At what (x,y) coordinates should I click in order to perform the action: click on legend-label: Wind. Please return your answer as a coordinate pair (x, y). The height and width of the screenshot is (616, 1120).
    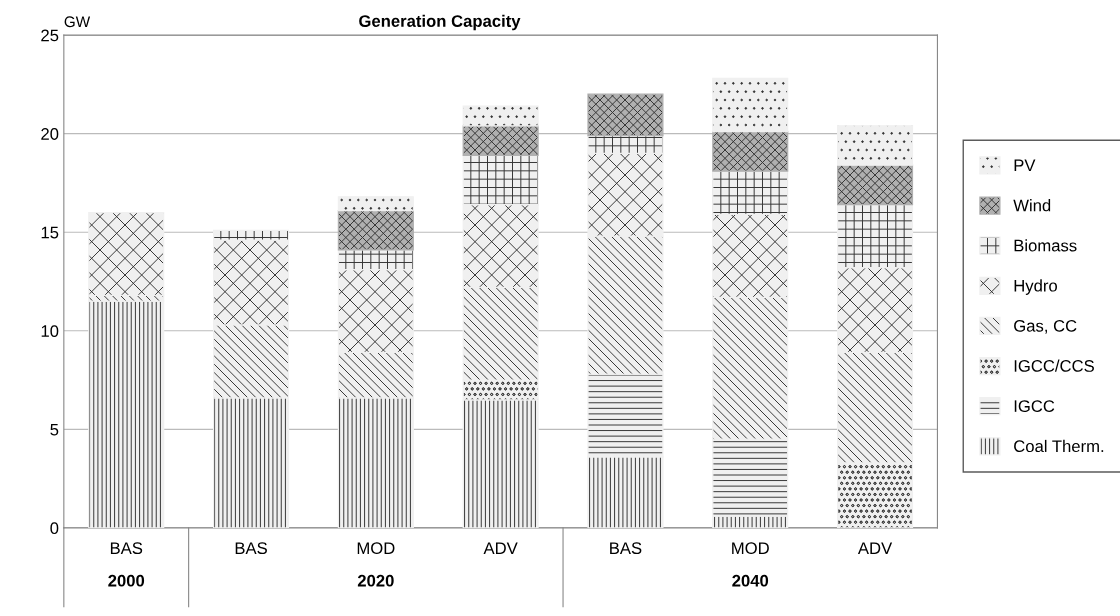
    Looking at the image, I should click on (1032, 205).